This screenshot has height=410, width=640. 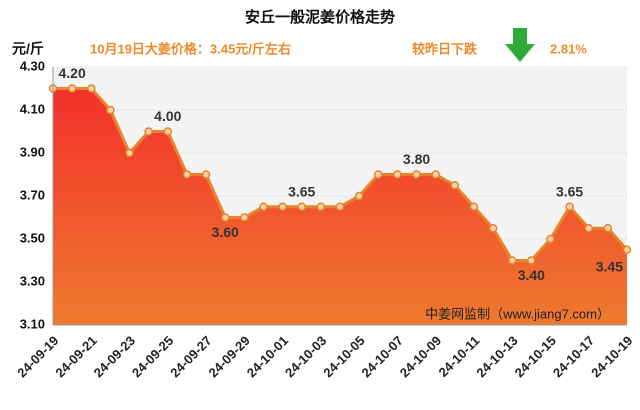 What do you see at coordinates (416, 159) in the screenshot?
I see `data-label: 3.80` at bounding box center [416, 159].